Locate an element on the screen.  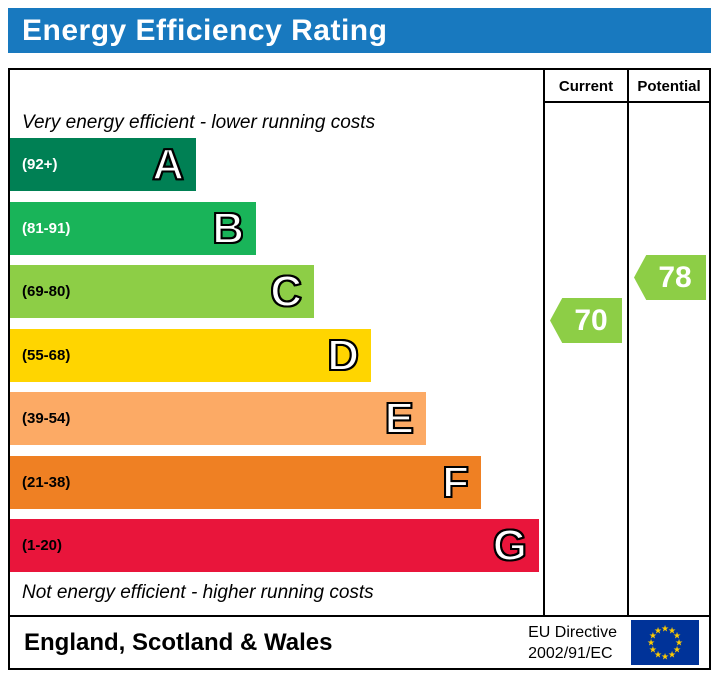
band-row-d: (55-68) D is located at coordinates (190, 355).